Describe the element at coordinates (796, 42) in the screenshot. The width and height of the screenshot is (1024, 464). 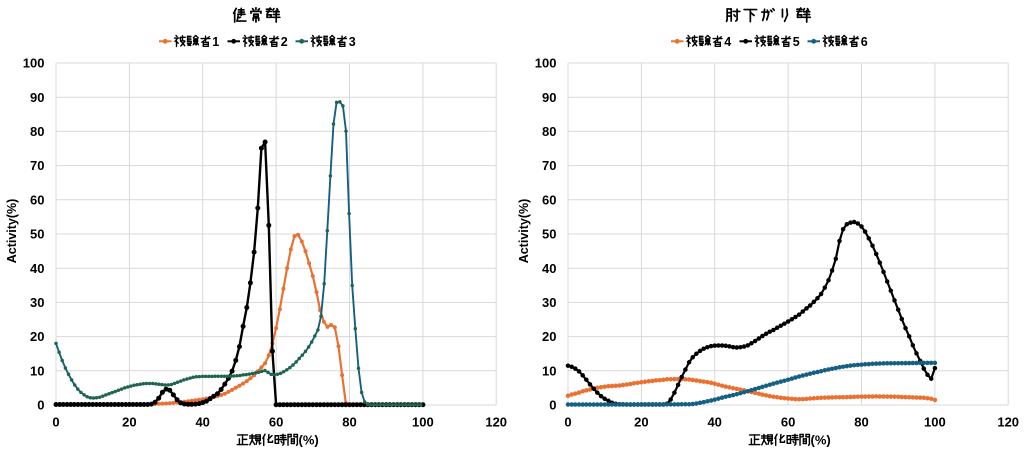
I see `svg-text: 5` at that location.